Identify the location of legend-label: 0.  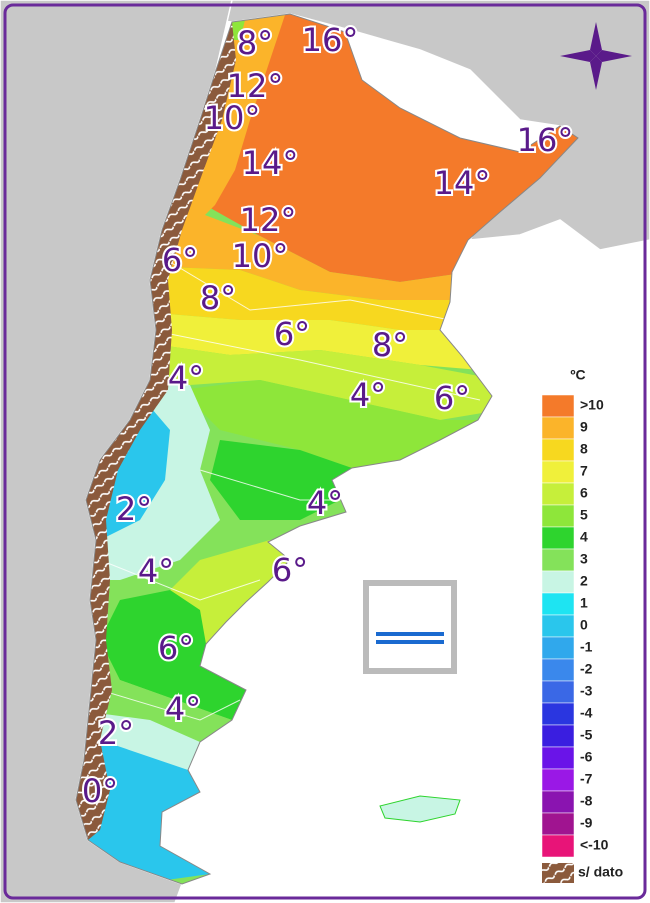
(584, 625).